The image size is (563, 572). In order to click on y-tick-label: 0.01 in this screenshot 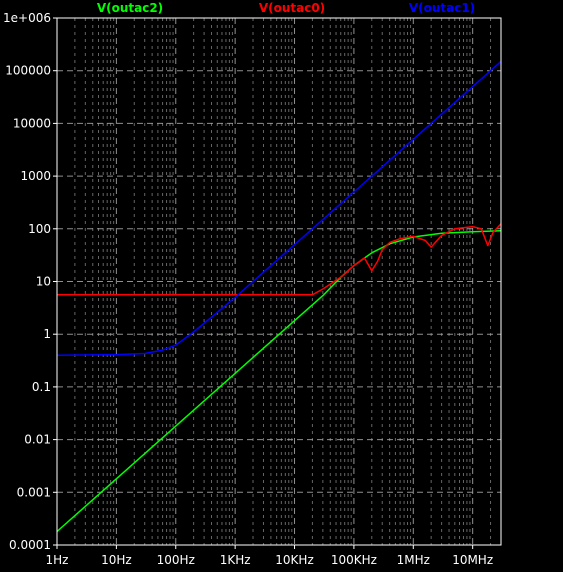, I will do `click(37, 440)`.